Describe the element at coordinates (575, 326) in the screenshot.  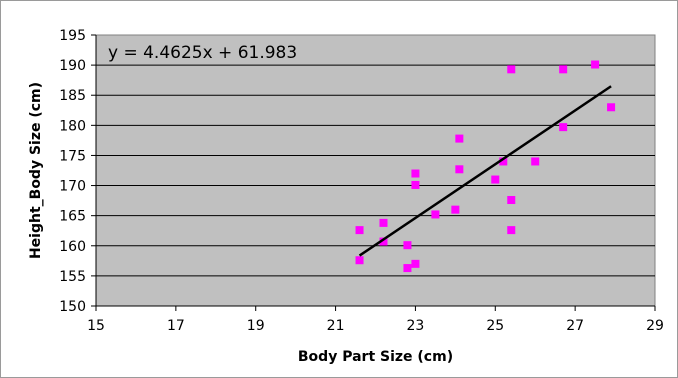
I see `x-tick-label: 27` at that location.